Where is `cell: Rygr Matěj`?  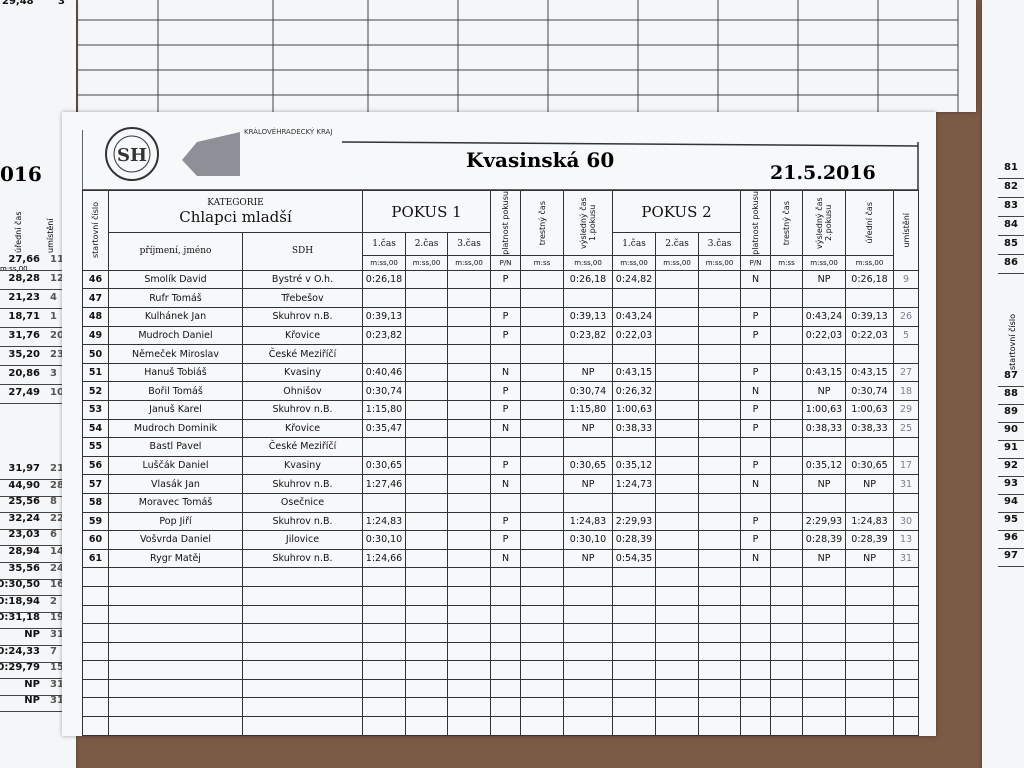
cell: Rygr Matěj is located at coordinates (175, 558).